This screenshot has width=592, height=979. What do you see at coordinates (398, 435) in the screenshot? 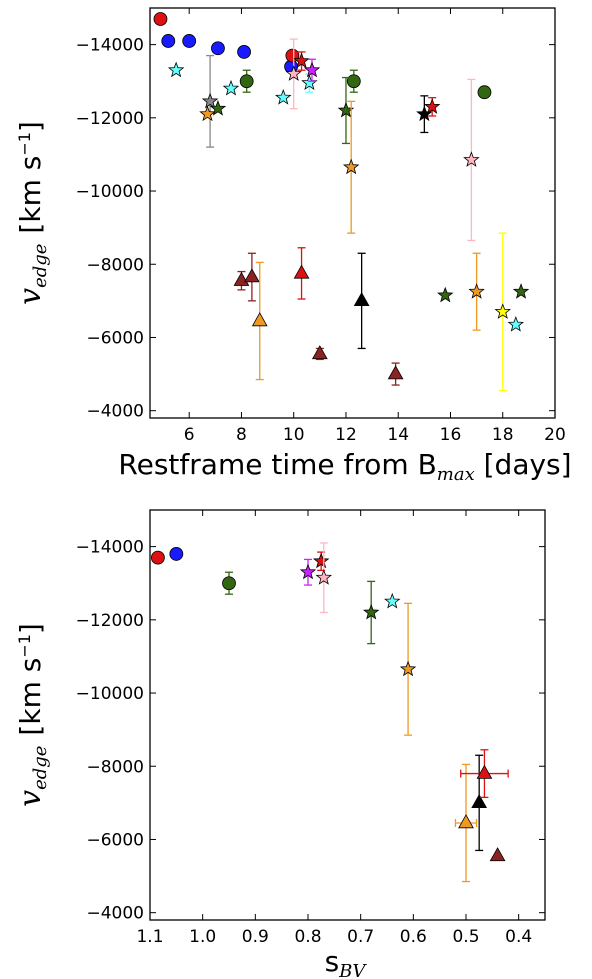
I see `x-tick-label: 14` at bounding box center [398, 435].